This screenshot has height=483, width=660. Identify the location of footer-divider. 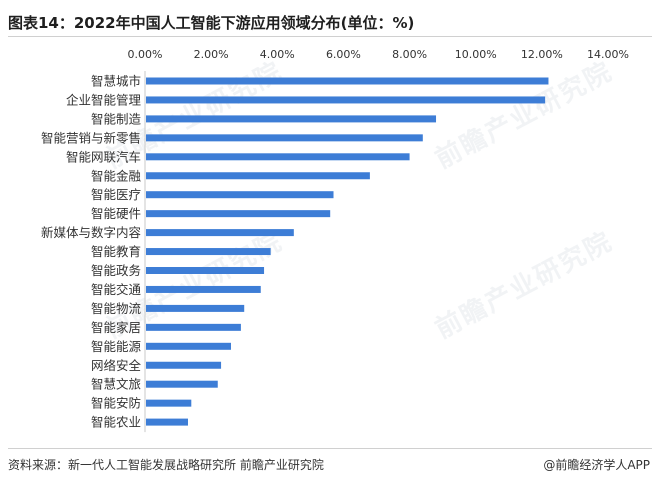
(330, 448).